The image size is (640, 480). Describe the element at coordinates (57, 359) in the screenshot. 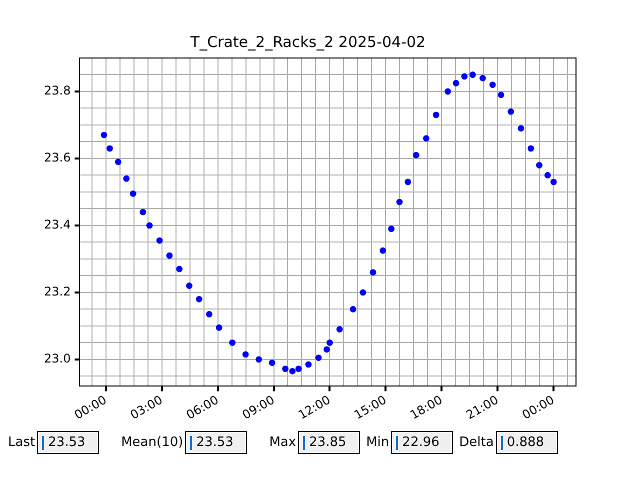

I see `y-tick-label: 23.0` at that location.